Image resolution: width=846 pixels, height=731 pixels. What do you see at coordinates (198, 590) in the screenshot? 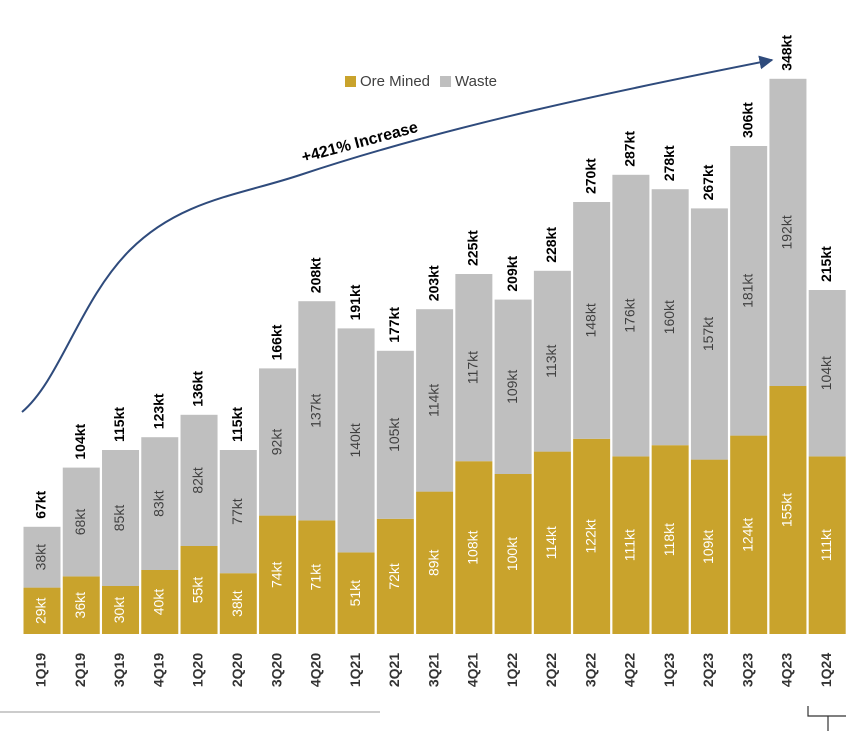
I see `data-label: 55kt` at bounding box center [198, 590].